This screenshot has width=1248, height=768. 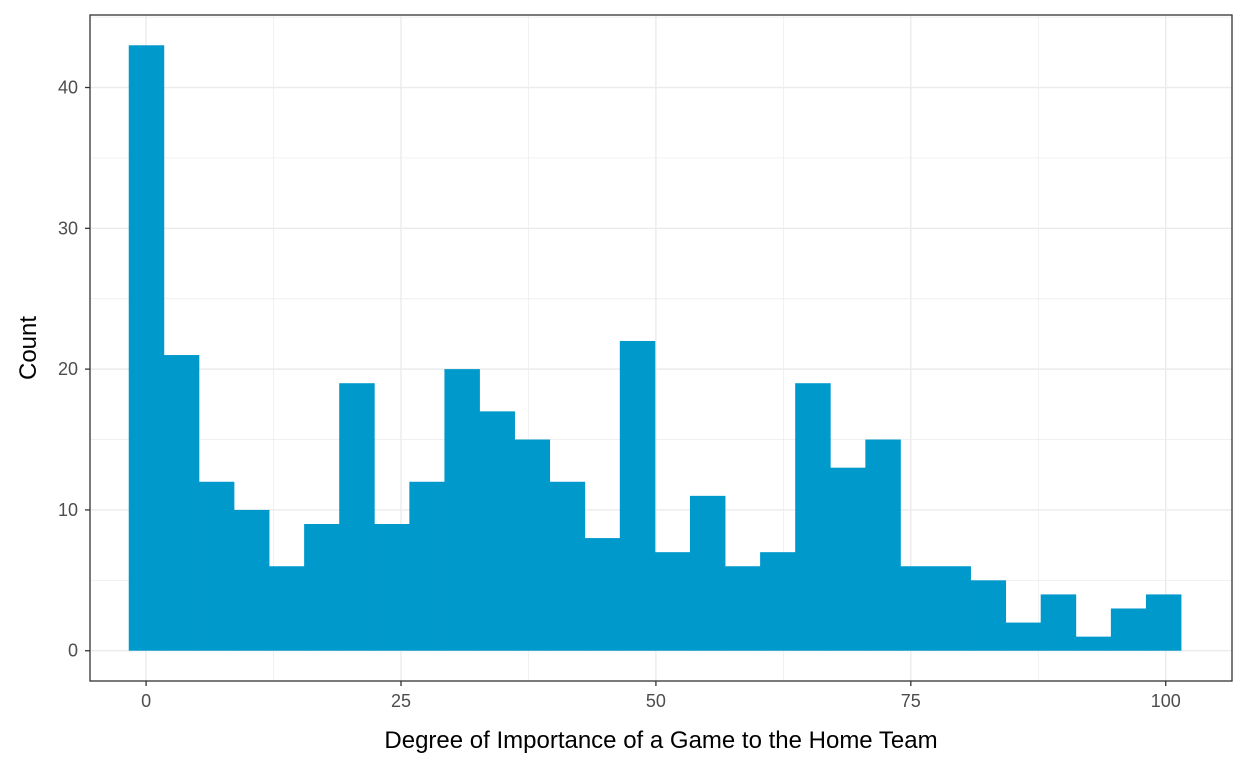 I want to click on y-tick-label: 0, so click(x=73, y=651).